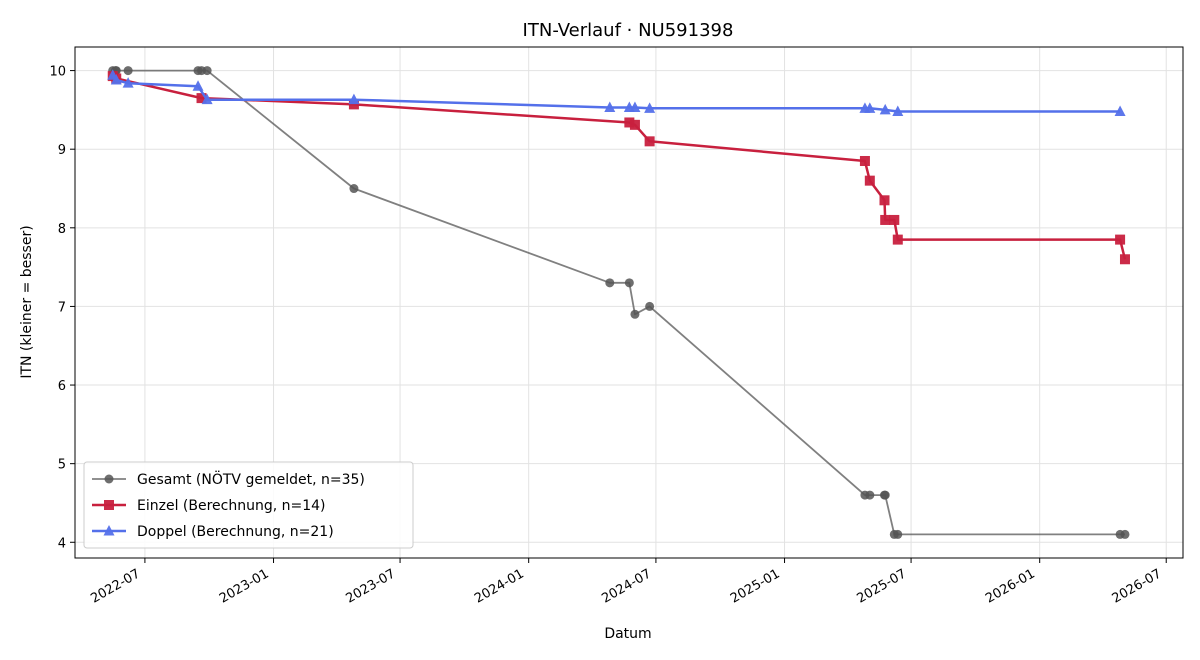 This screenshot has width=1200, height=660. What do you see at coordinates (251, 479) in the screenshot?
I see `legend-label-gesamt: Gesamt (NÖTV gemeldet, n=35)` at bounding box center [251, 479].